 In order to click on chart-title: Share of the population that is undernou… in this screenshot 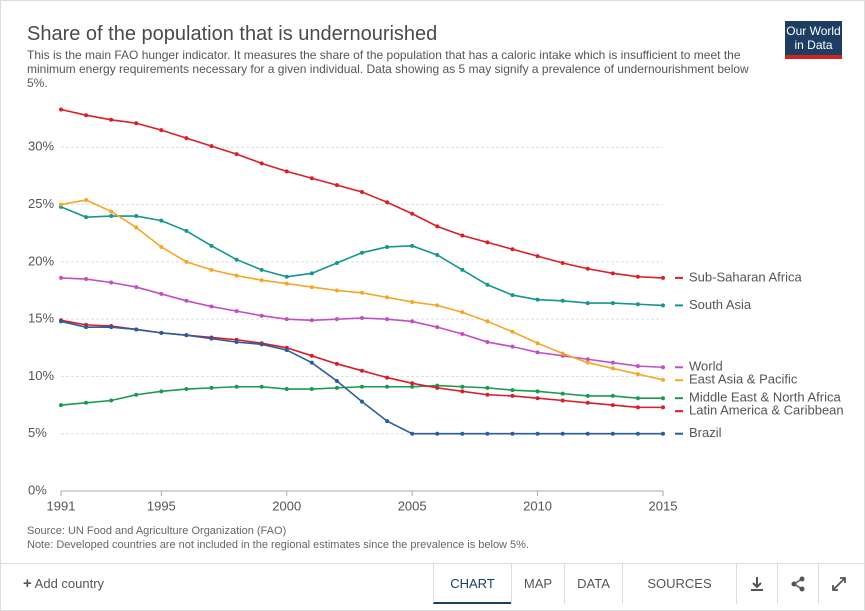, I will do `click(232, 34)`.